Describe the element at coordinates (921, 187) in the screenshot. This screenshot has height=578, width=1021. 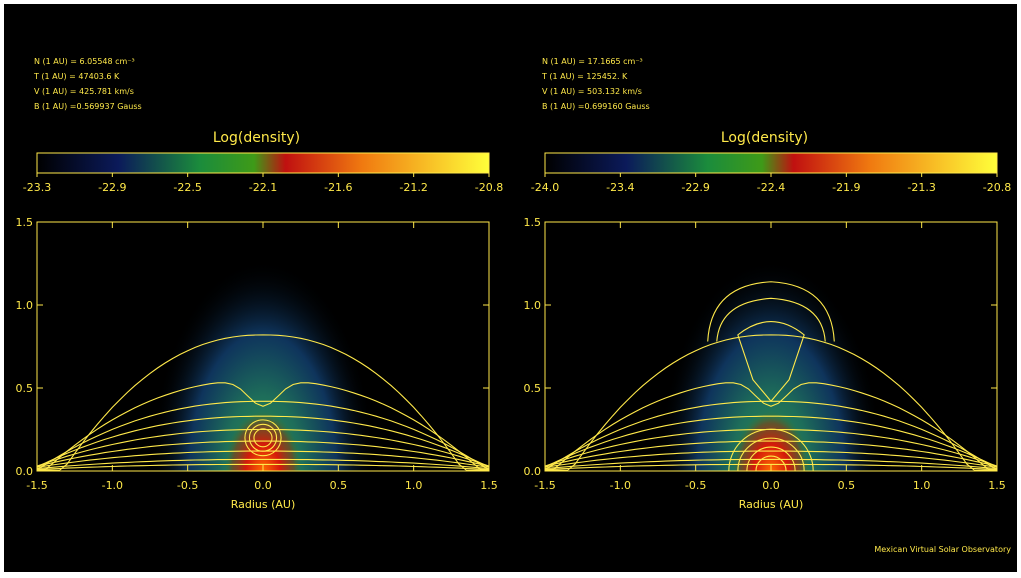
I see `colorbar-tick-label: -21.3` at that location.